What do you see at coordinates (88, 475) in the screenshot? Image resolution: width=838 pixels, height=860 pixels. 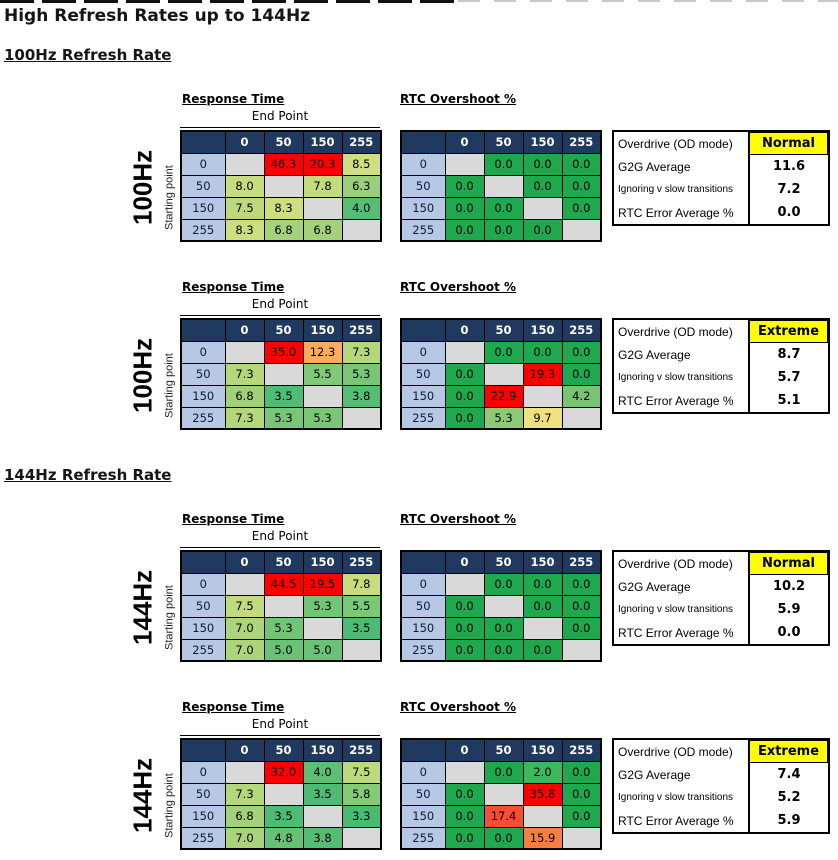 I see `section-heading-144hz: 144Hz Refresh Rate` at bounding box center [88, 475].